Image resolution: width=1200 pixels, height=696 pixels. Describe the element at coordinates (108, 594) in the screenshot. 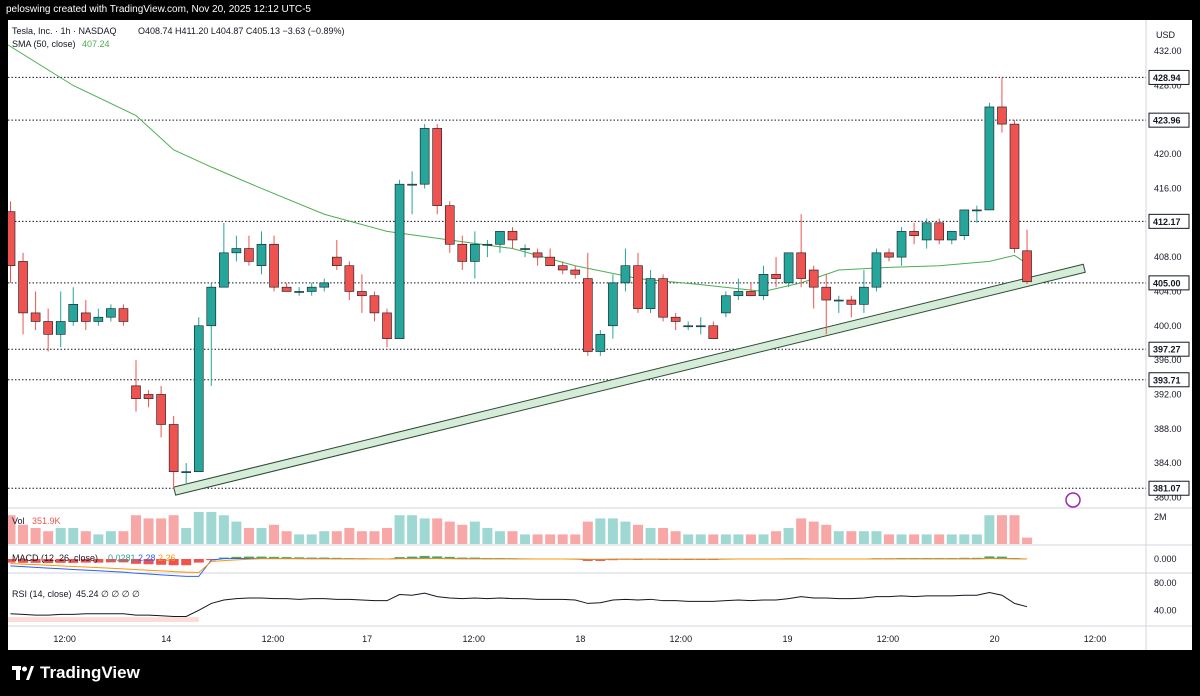

I see `rsi-values: 45.24 ∅ ∅ ∅ ∅` at that location.